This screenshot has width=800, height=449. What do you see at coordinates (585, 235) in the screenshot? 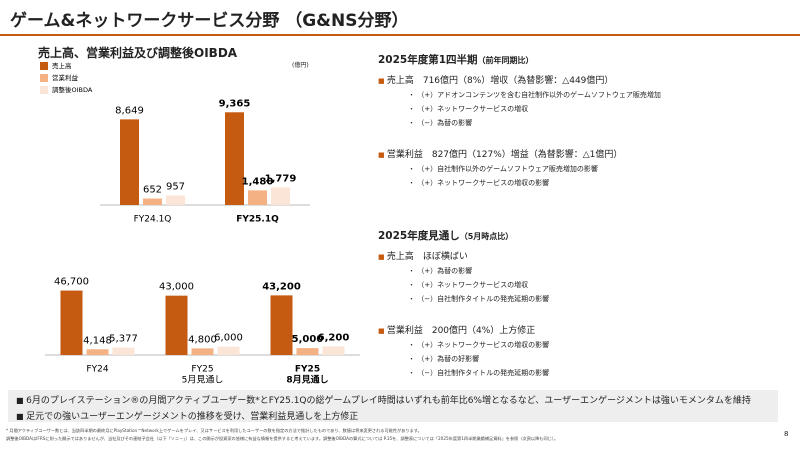
I see `section-heading: 2025年度見通し（5月時点比）` at bounding box center [585, 235].